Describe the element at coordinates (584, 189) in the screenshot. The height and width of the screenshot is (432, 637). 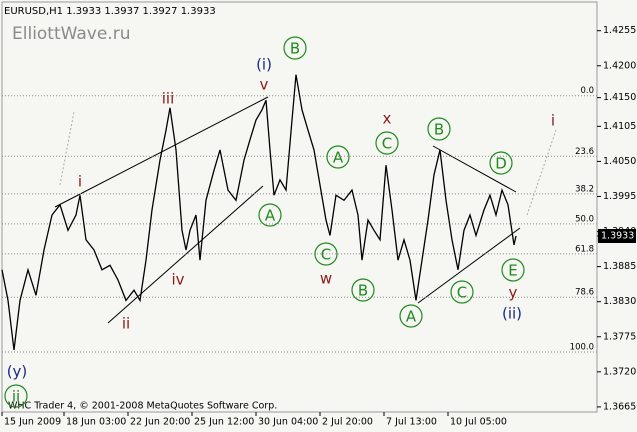
I see `fib-label: 38.2` at that location.